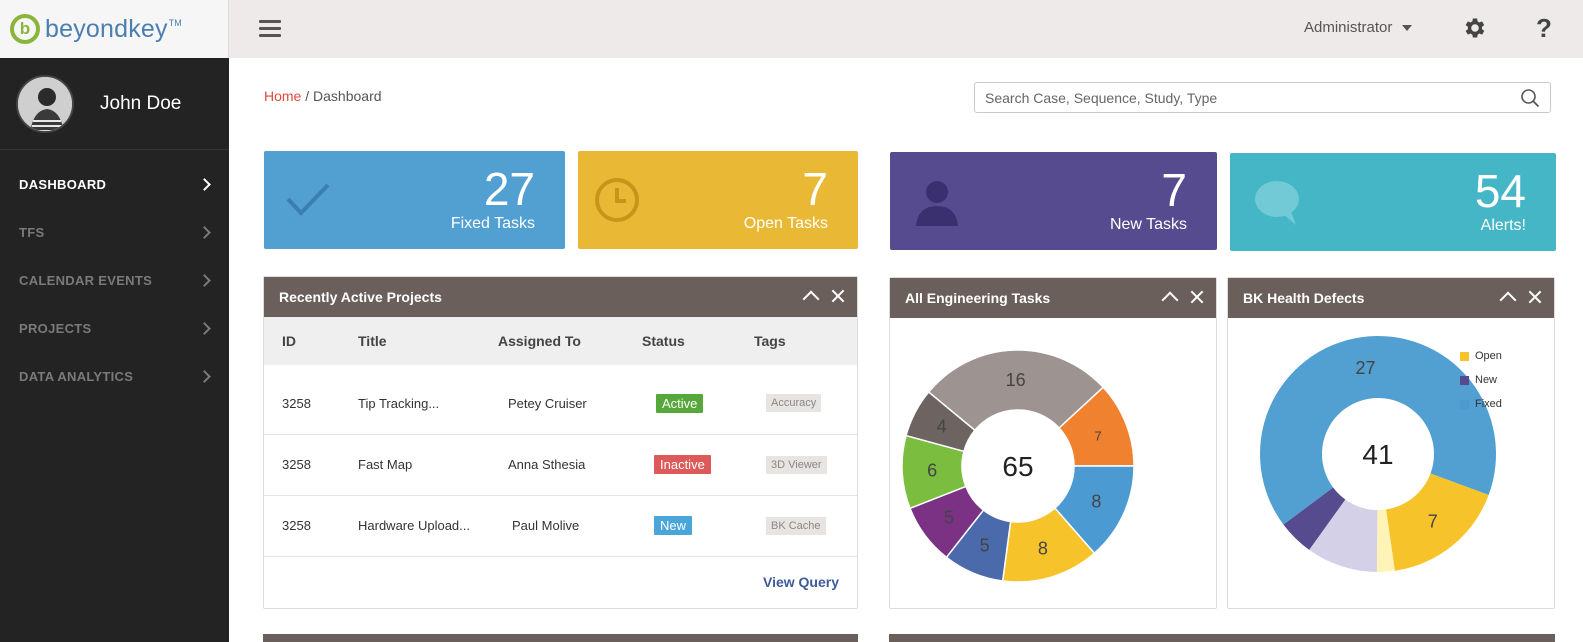 The image size is (1583, 642). Describe the element at coordinates (1475, 28) in the screenshot. I see `gear-icon` at that location.